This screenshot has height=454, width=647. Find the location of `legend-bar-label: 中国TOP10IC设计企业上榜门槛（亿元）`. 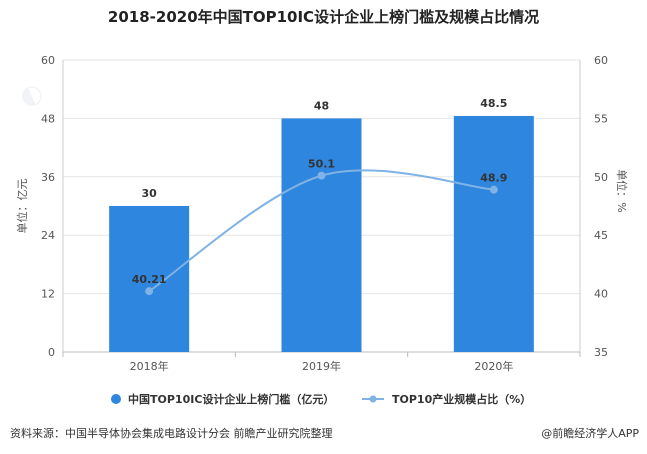

legend-bar-label: 中国TOP10IC设计企业上榜门槛（亿元） is located at coordinates (231, 399).